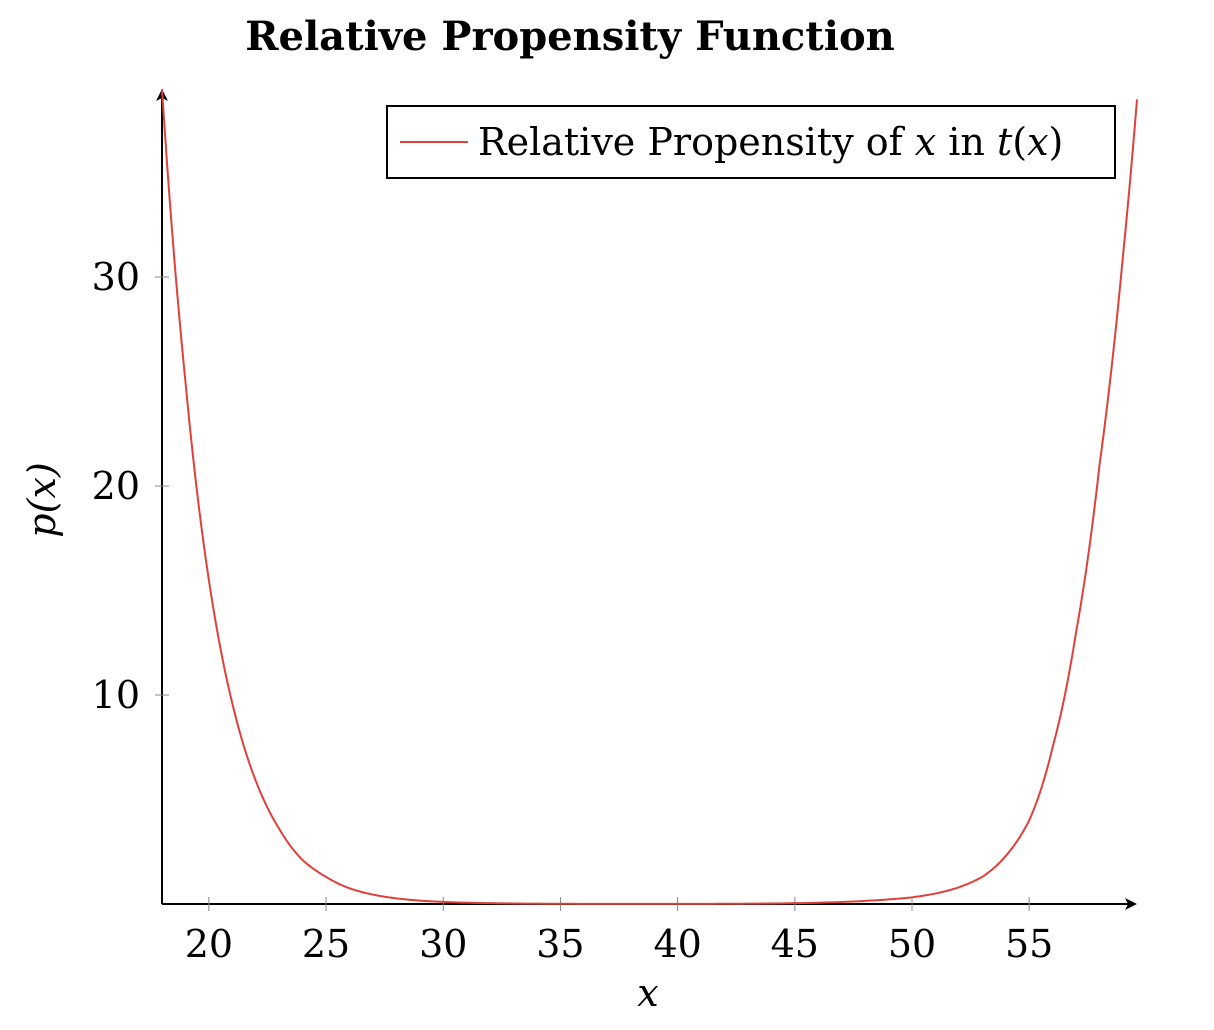  What do you see at coordinates (569, 36) in the screenshot?
I see `chart-title: Relative Propensity Function` at bounding box center [569, 36].